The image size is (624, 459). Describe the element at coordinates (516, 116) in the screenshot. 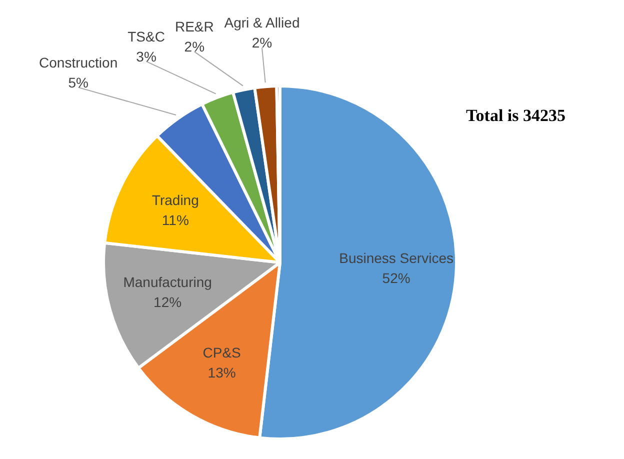

I see `text: Total is 34235` at that location.